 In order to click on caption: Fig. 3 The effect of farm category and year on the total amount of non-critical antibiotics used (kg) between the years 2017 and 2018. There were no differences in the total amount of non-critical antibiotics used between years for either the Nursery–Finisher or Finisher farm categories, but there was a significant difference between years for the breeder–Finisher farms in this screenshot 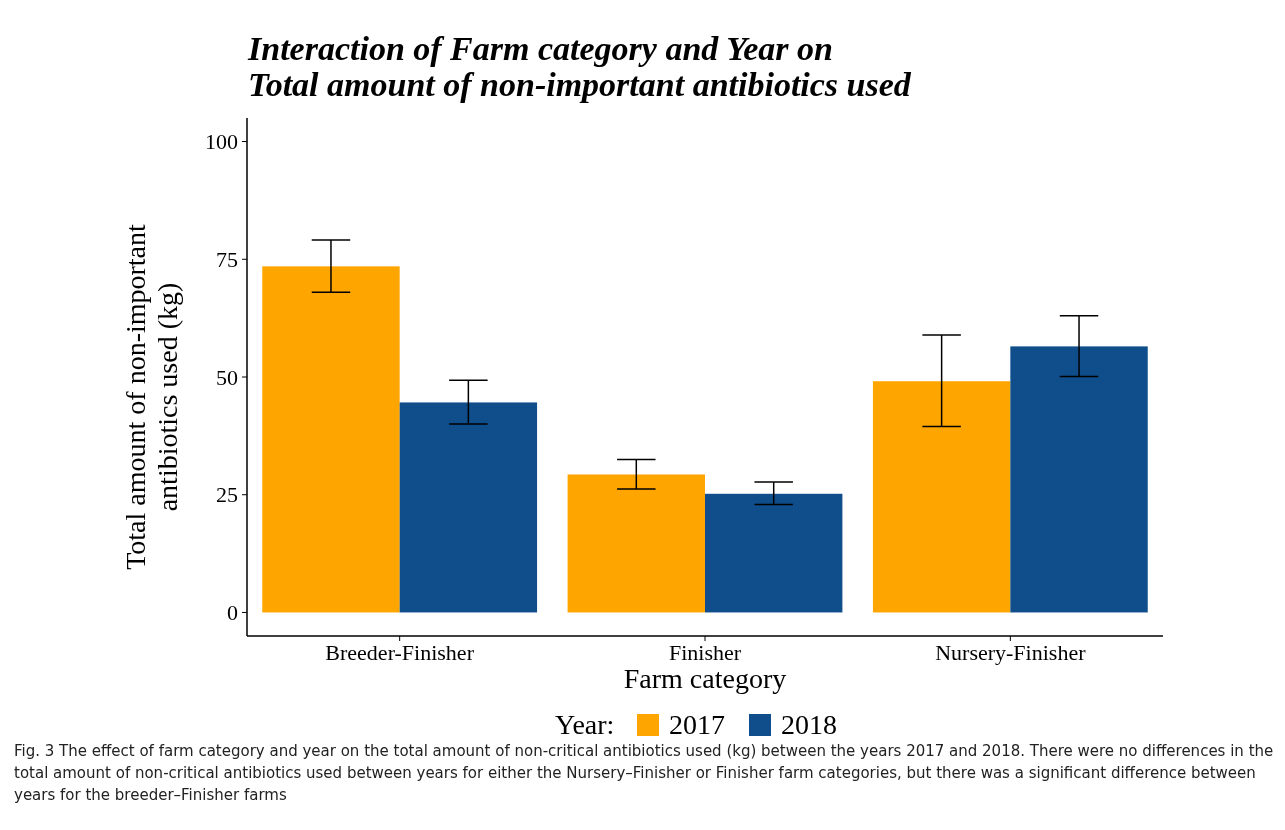, I will do `click(644, 773)`.